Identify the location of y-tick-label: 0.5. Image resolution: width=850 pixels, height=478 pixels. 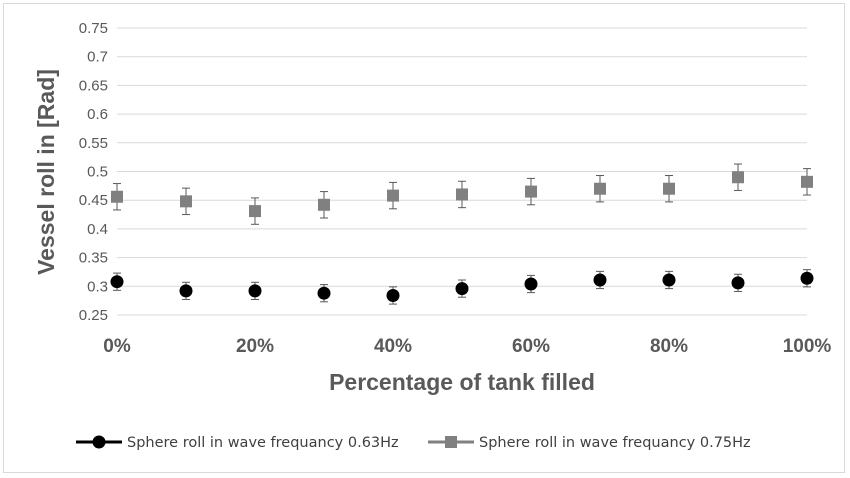
(97, 172).